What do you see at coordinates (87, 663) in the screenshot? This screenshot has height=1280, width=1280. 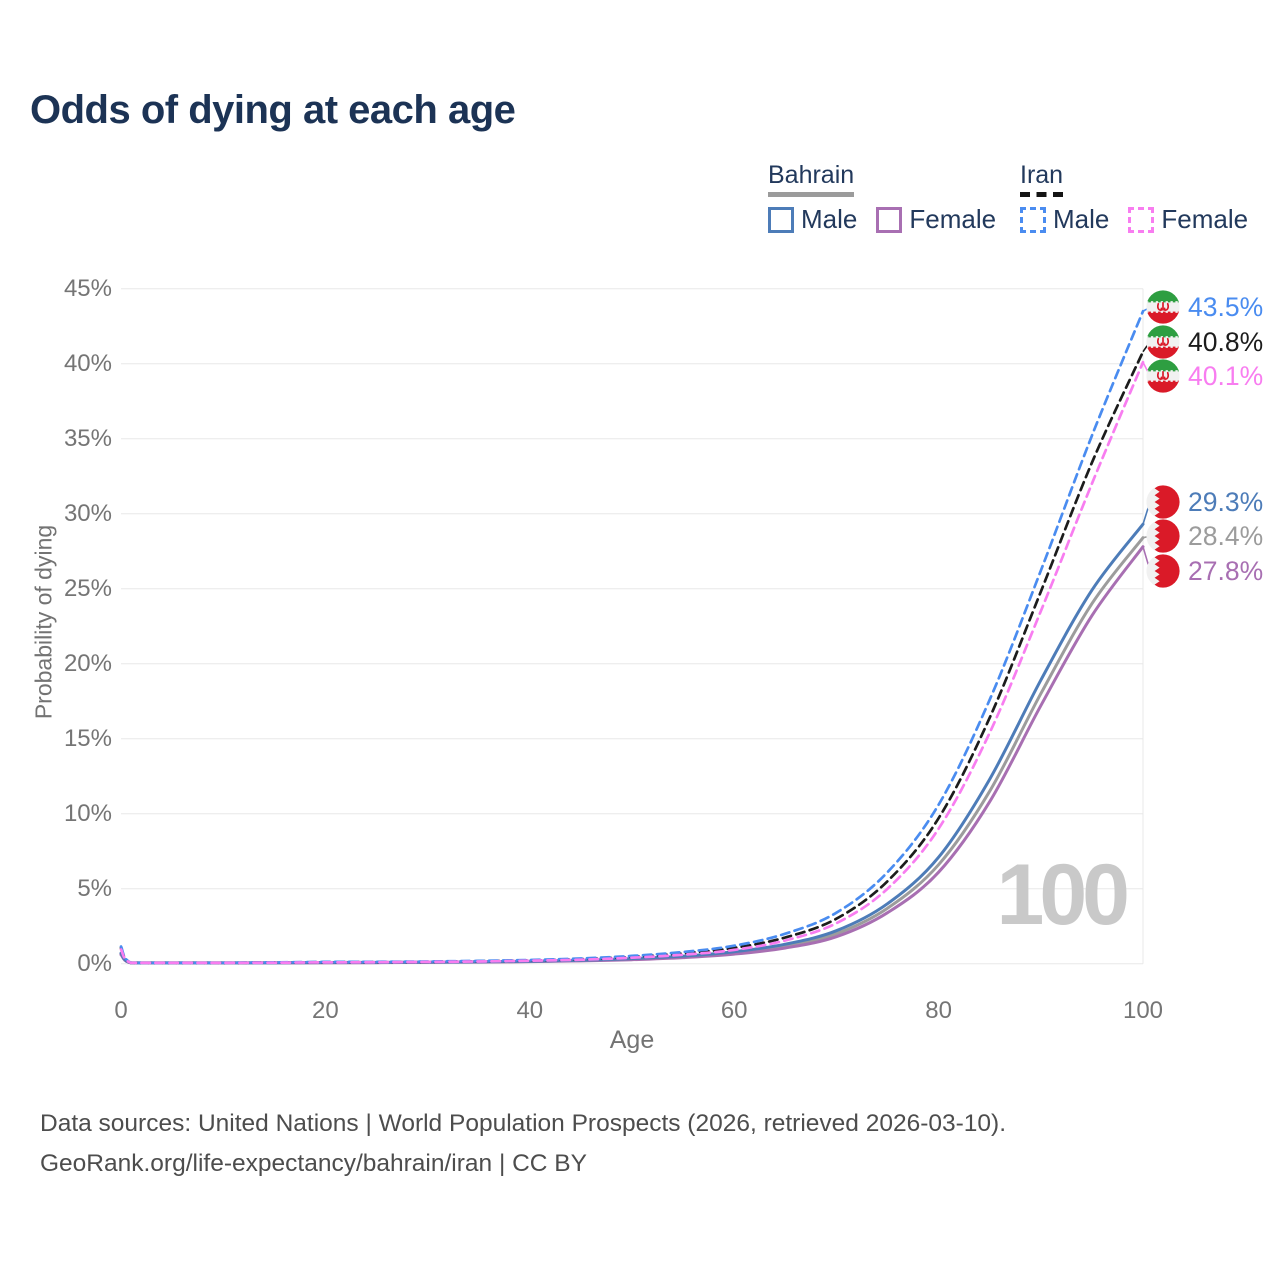 I see `y-tick-20: 20%` at bounding box center [87, 663].